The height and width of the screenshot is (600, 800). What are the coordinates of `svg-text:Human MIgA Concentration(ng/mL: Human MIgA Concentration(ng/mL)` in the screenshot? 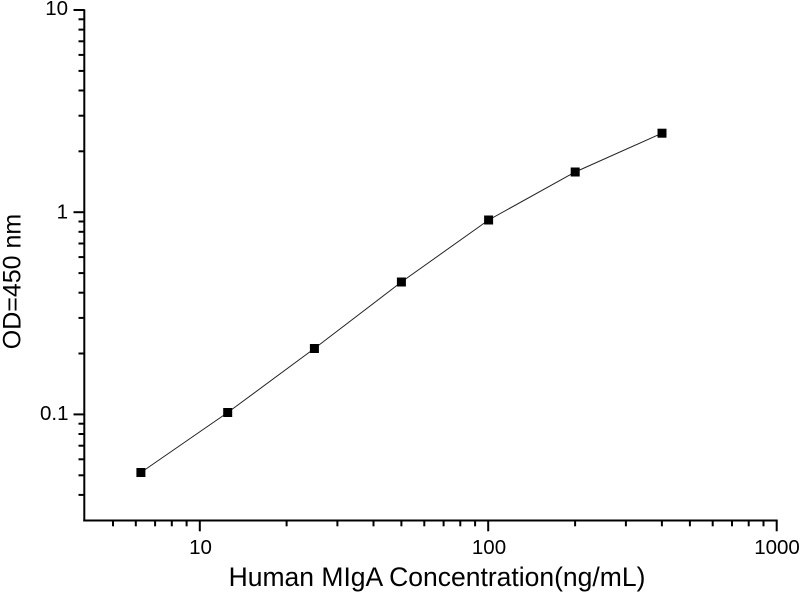 It's located at (437, 577).